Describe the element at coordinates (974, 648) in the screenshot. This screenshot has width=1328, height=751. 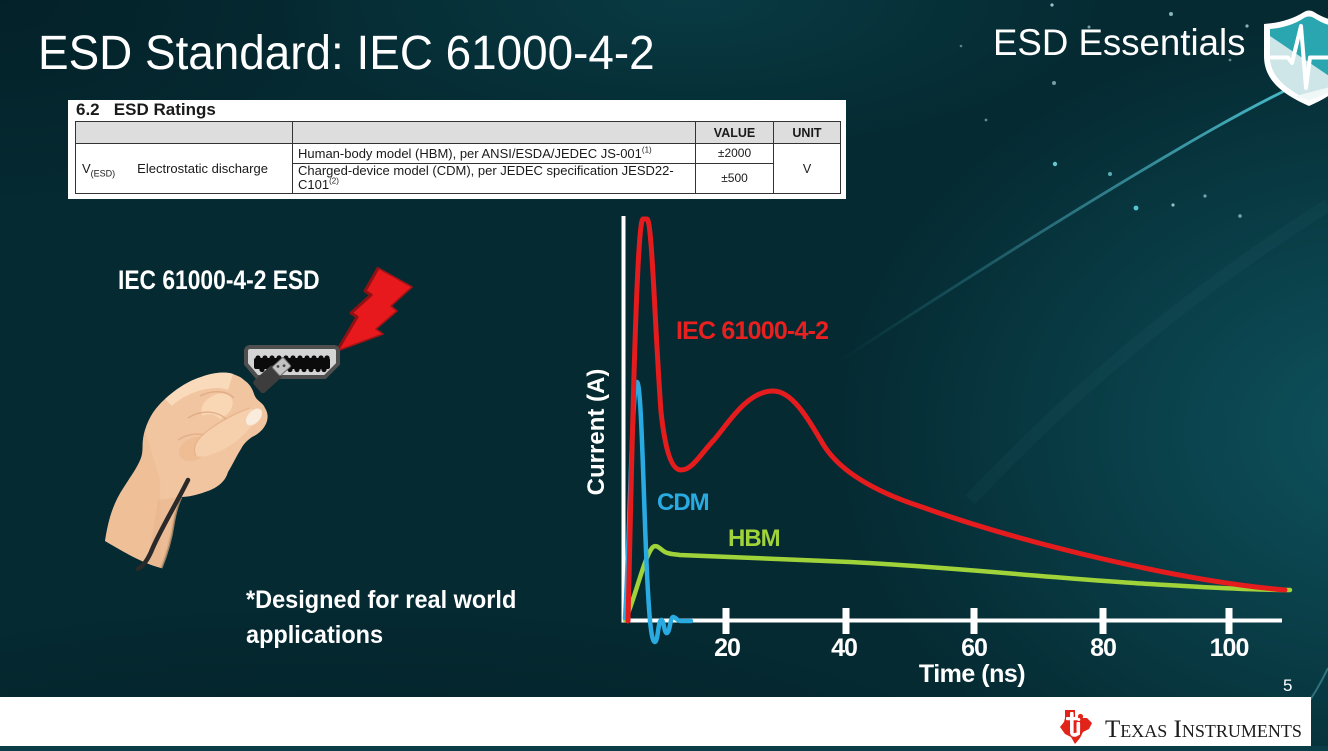
I see `svg-text: 60` at that location.